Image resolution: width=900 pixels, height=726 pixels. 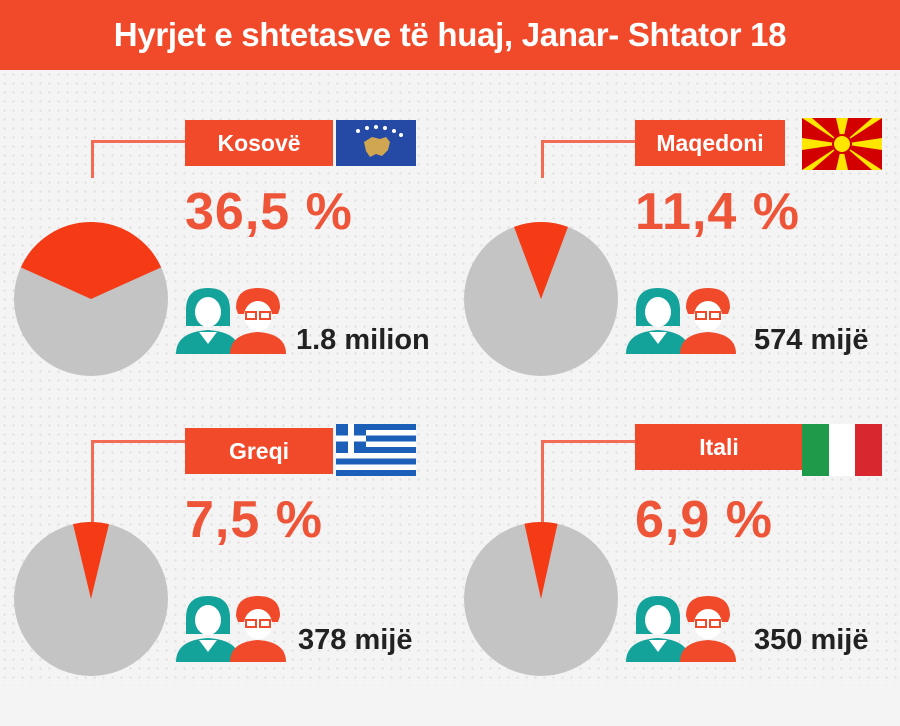 What do you see at coordinates (842, 144) in the screenshot?
I see `macedonia-flag` at bounding box center [842, 144].